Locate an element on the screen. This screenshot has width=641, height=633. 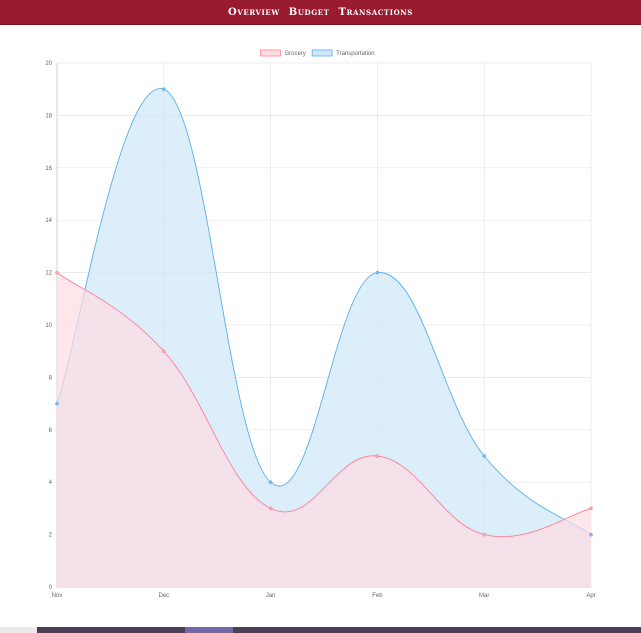
legend-label-grocery: Grocery is located at coordinates (294, 54).